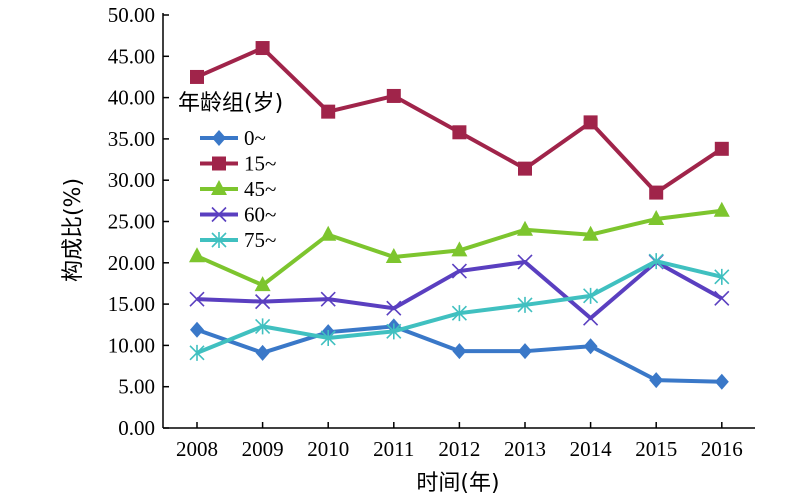  Describe the element at coordinates (131, 345) in the screenshot. I see `y-tick-label: 10.00` at that location.